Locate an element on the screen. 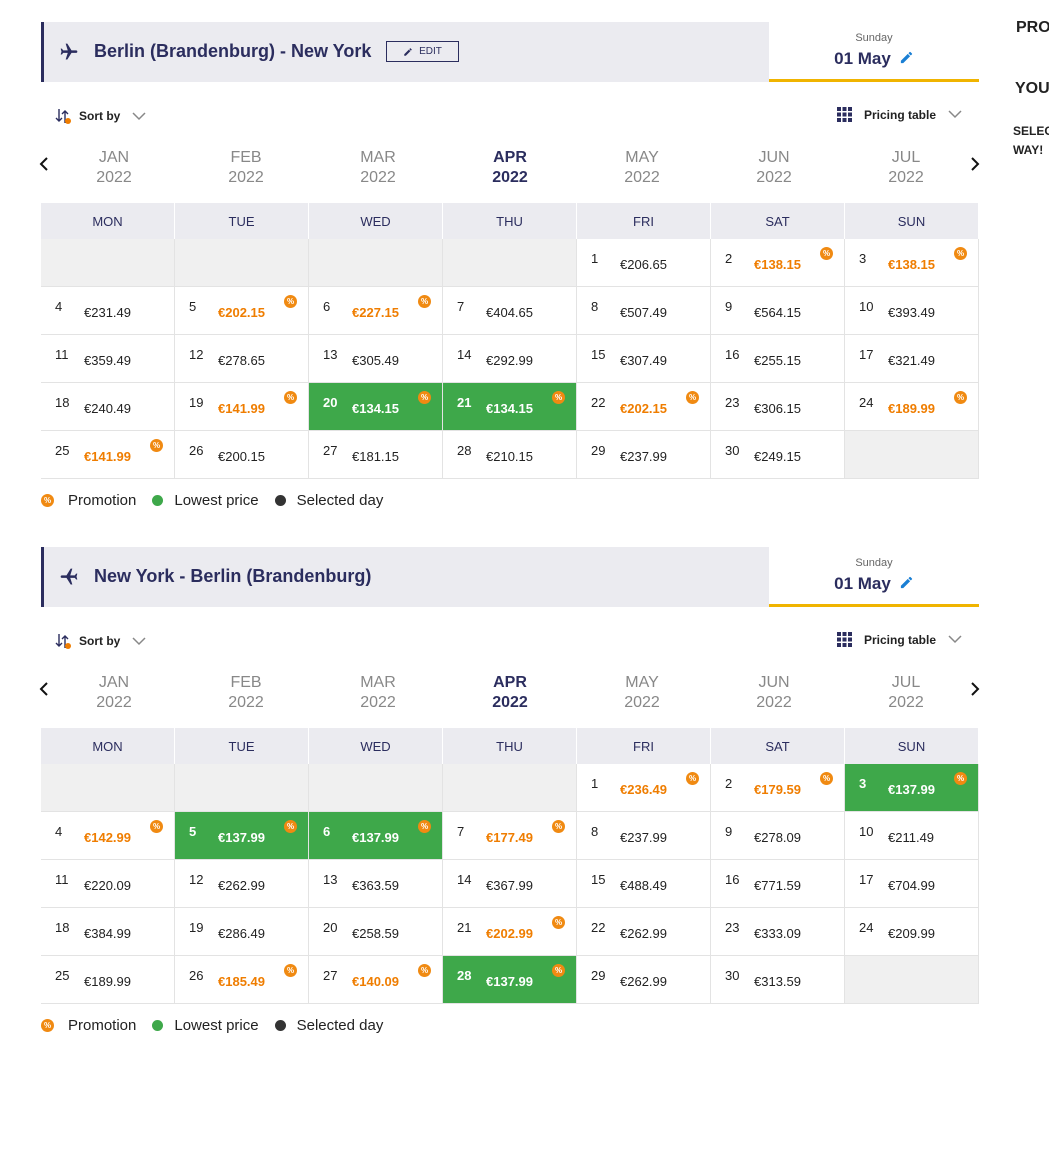 The width and height of the screenshot is (1049, 1152). day-price: €141.99 is located at coordinates (107, 456).